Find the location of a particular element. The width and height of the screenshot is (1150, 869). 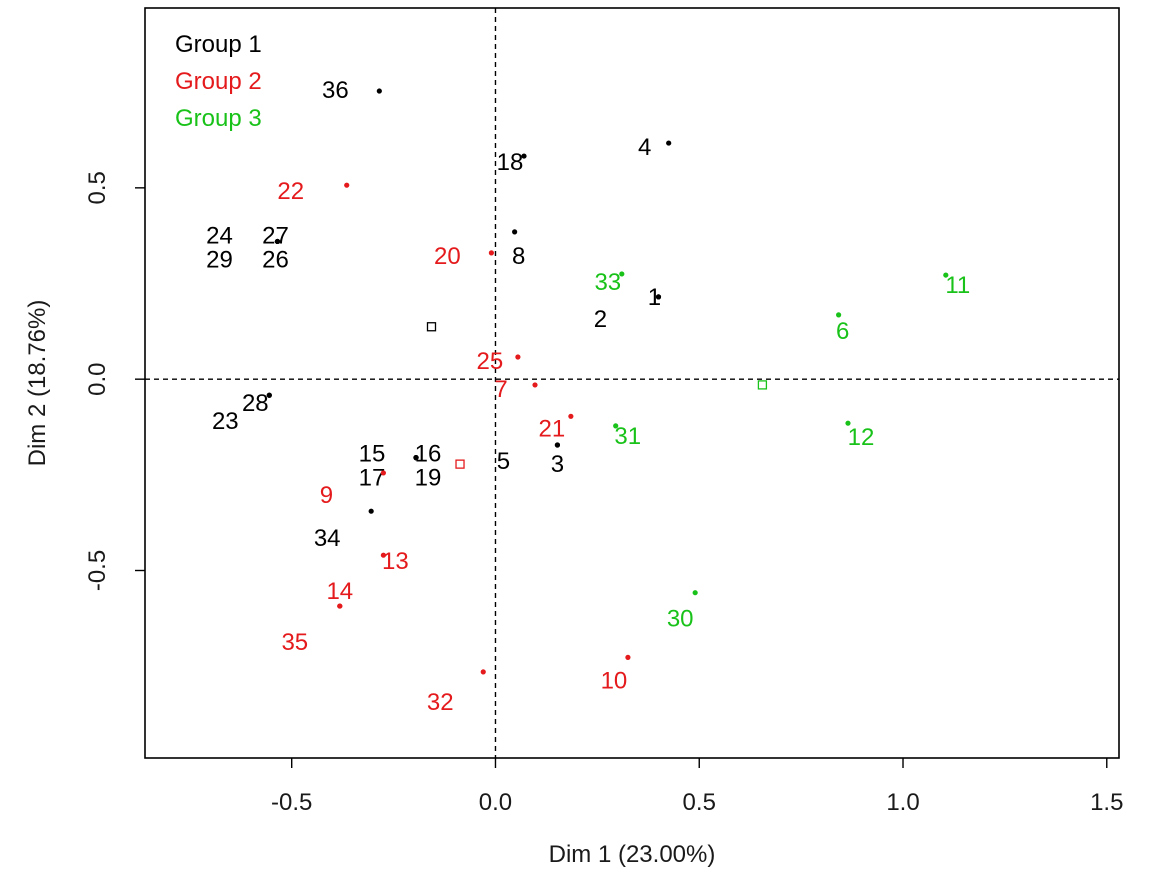

point-label: 11 is located at coordinates (957, 285).